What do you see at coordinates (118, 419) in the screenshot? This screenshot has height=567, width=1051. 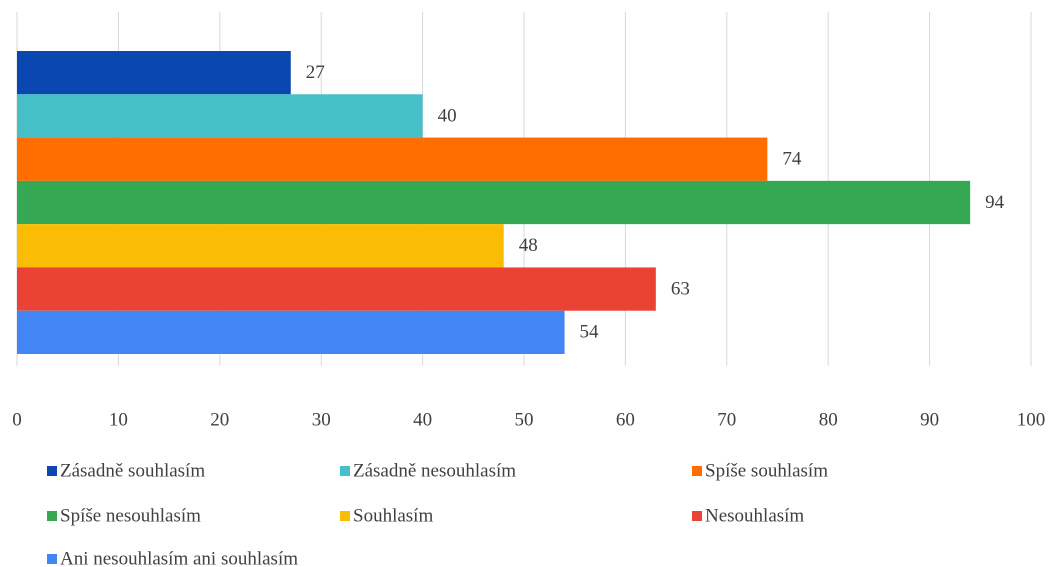 I see `x-tick-label: 10` at bounding box center [118, 419].